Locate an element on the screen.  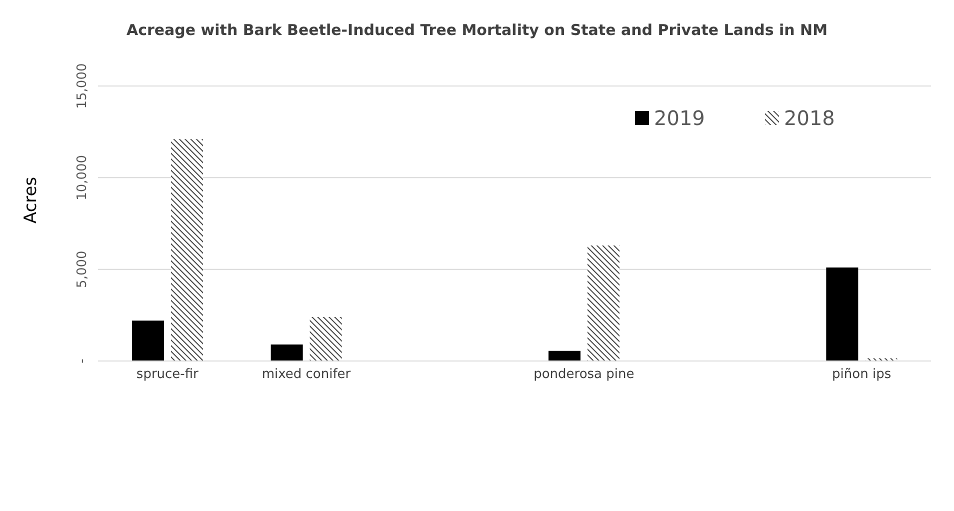
x-tick-label: piñon ips is located at coordinates (862, 374).